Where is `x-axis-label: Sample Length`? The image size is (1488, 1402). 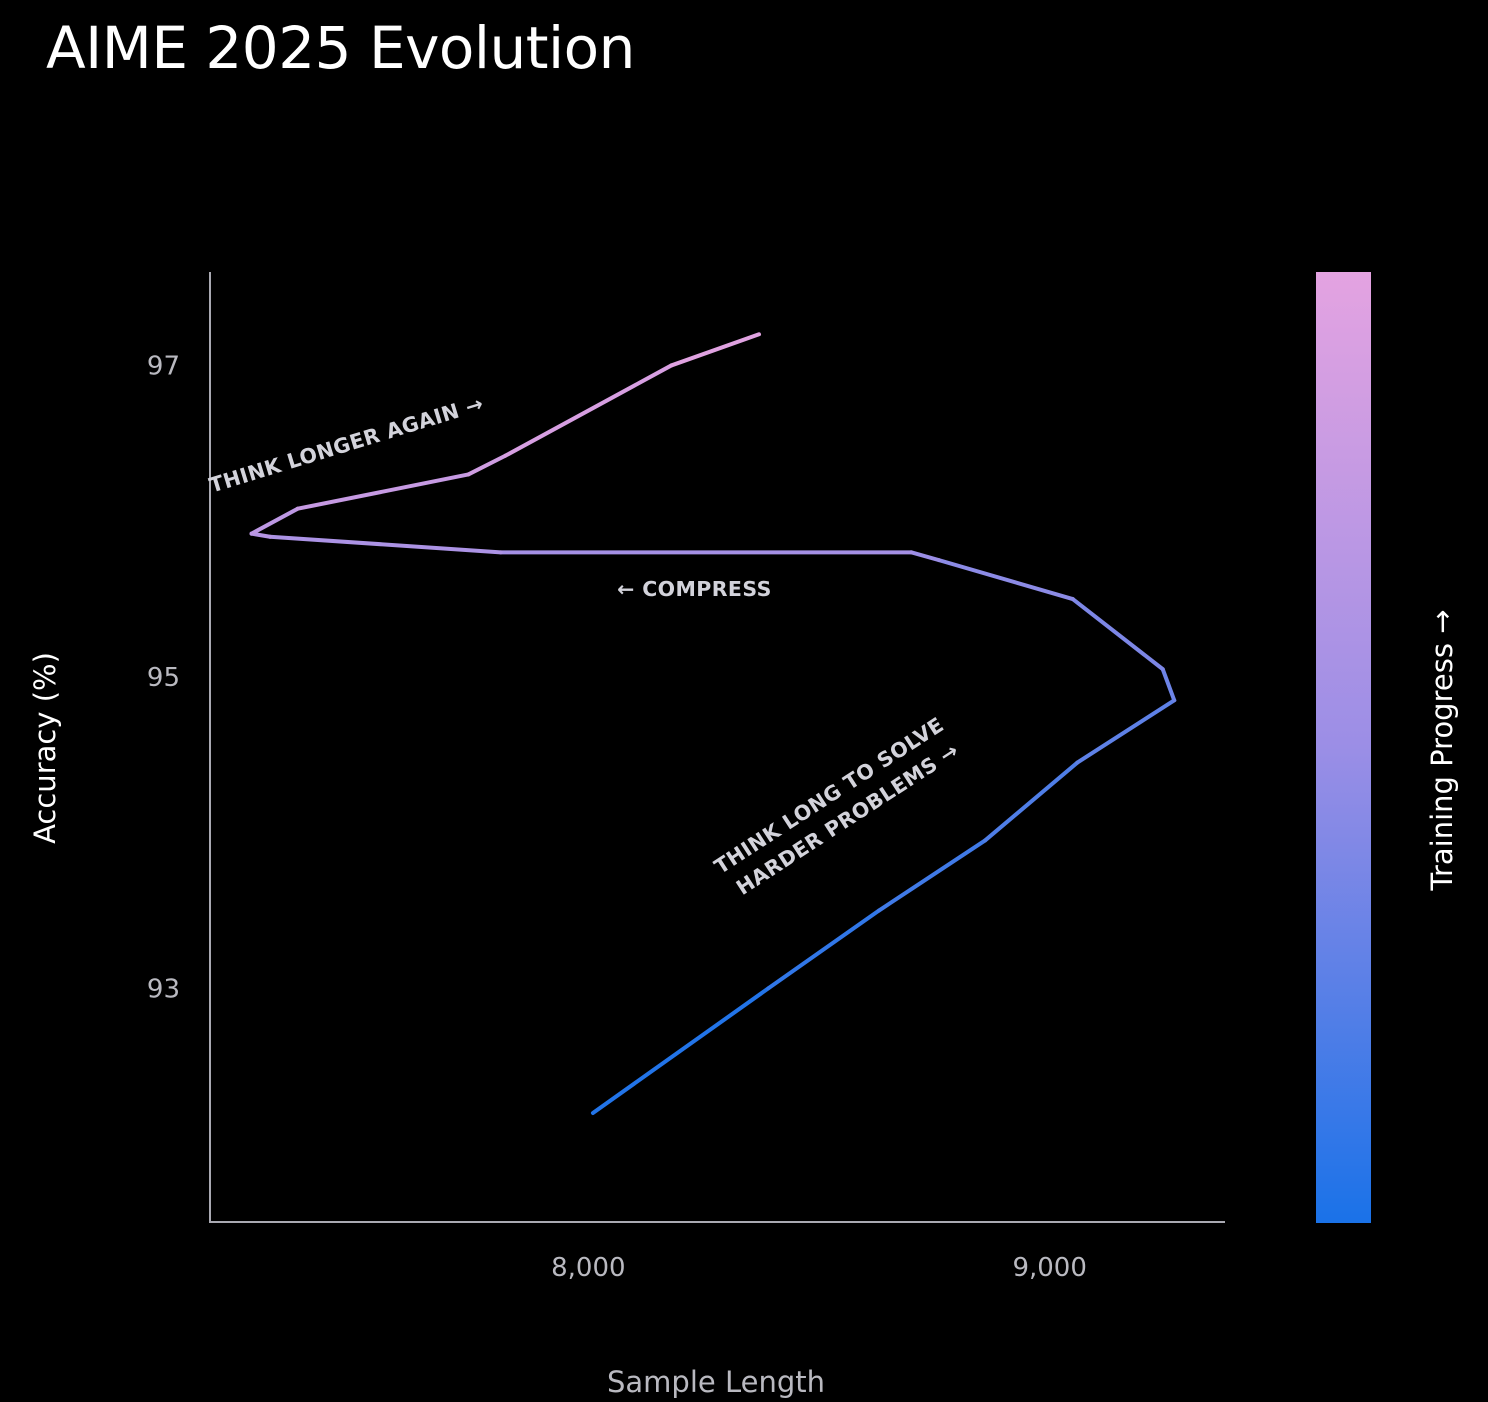 x-axis-label: Sample Length is located at coordinates (716, 1382).